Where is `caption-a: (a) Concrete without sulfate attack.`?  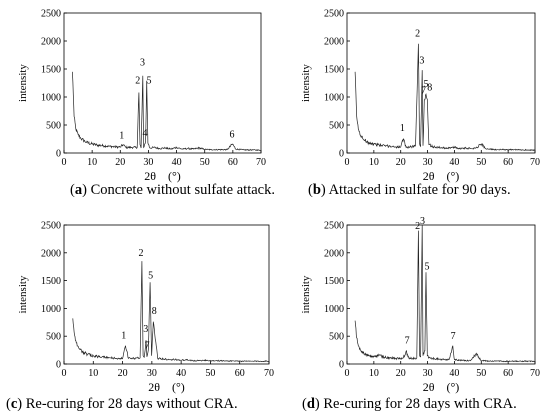 caption-a: (a) Concrete without sulfate attack. is located at coordinates (172, 190).